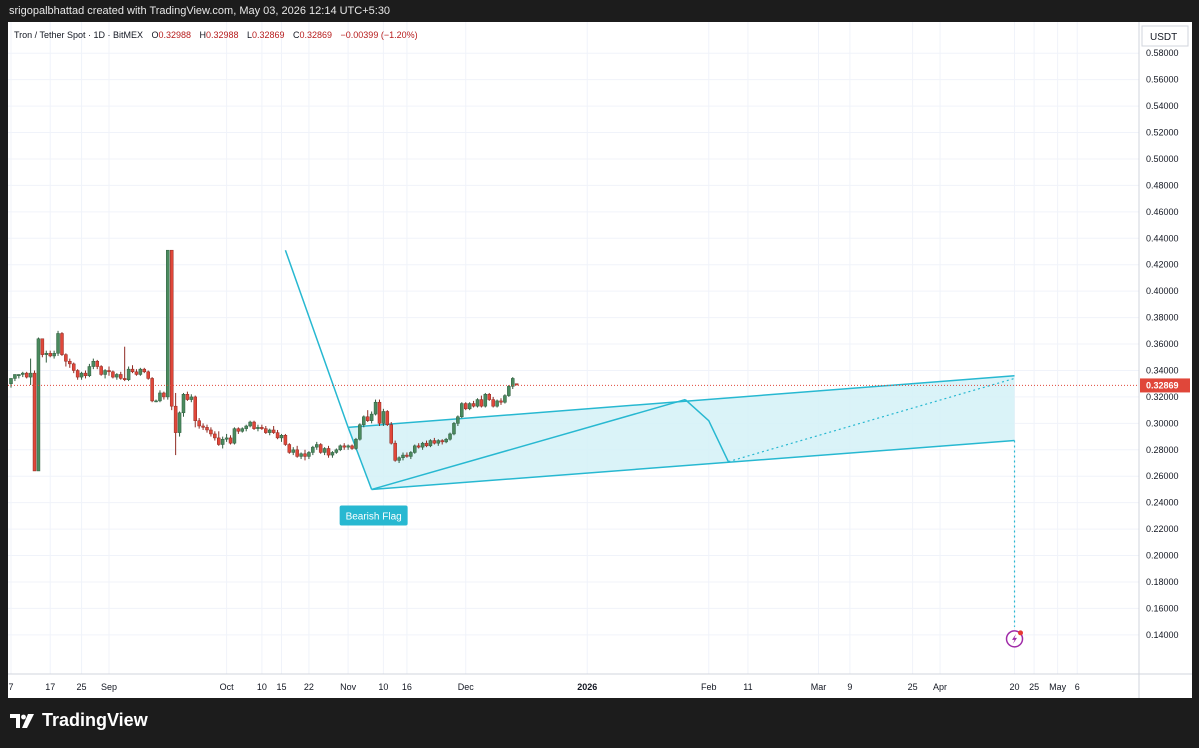 Image resolution: width=1199 pixels, height=748 pixels. Describe the element at coordinates (95, 720) in the screenshot. I see `brand-name: TradingView` at that location.